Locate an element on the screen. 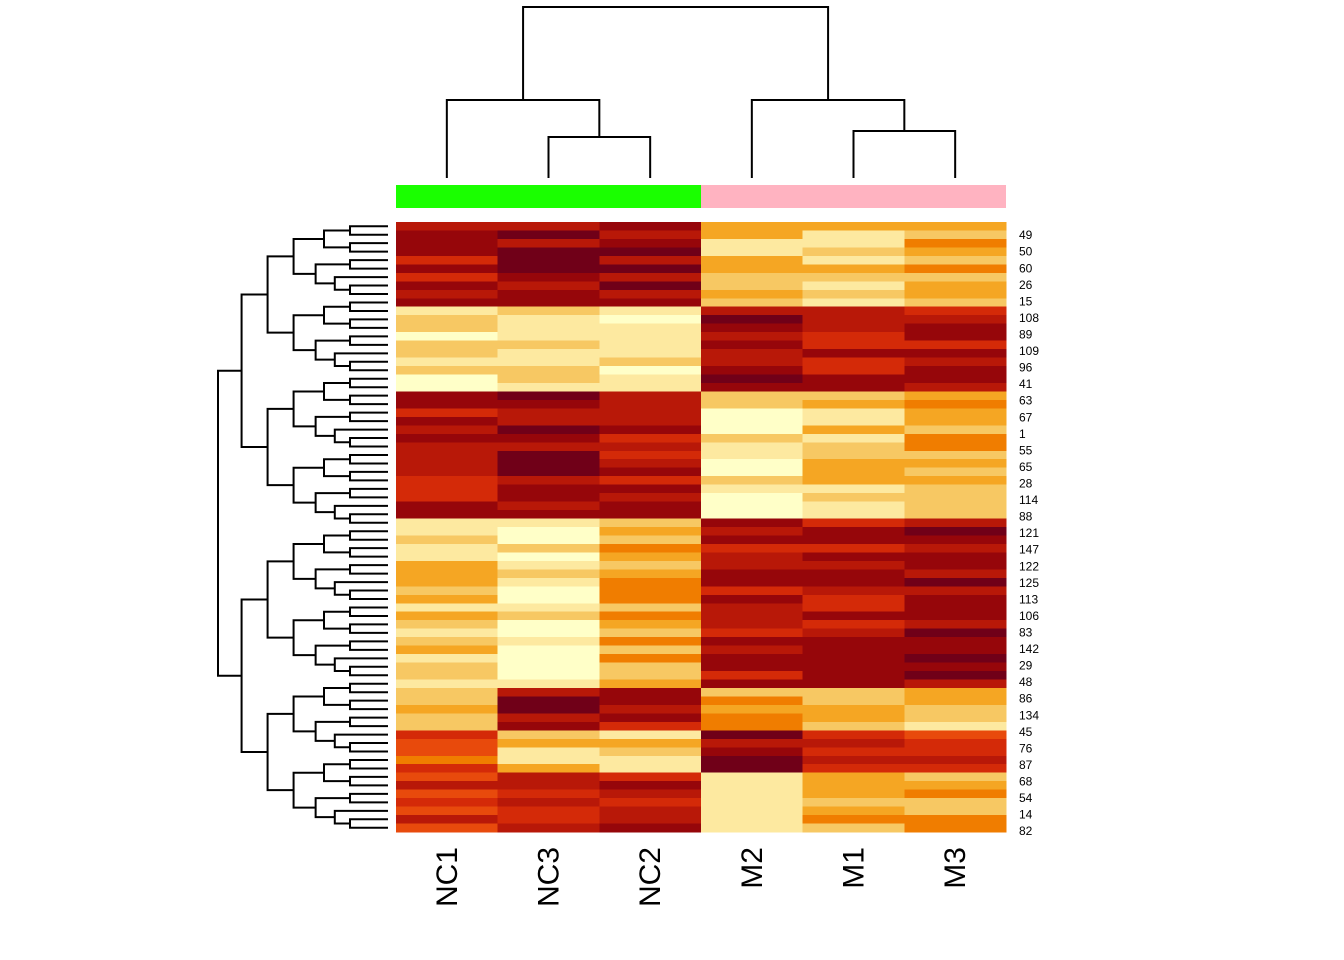  row-label: 15 is located at coordinates (1026, 301).